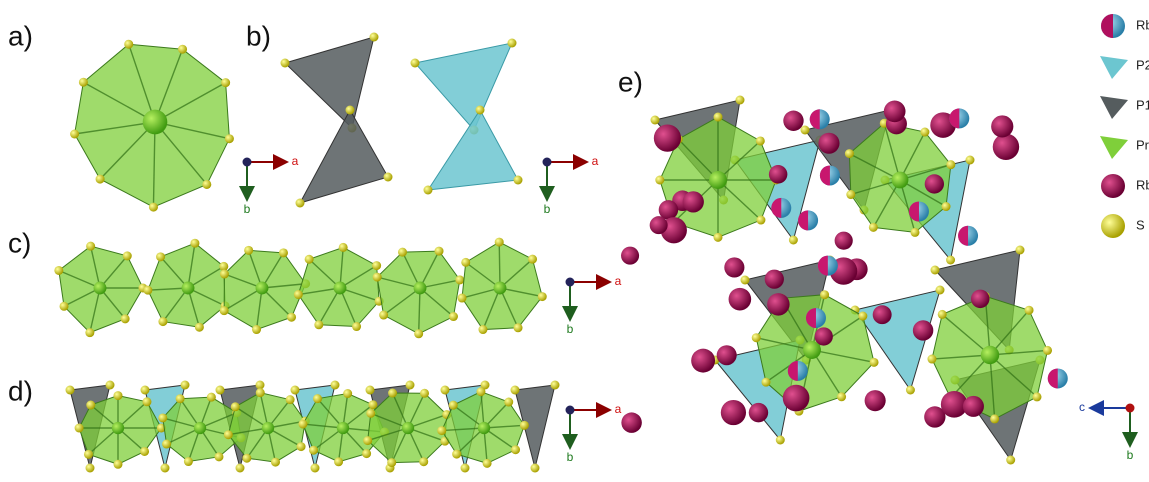  I want to click on legend-icon, so click(1114, 67).